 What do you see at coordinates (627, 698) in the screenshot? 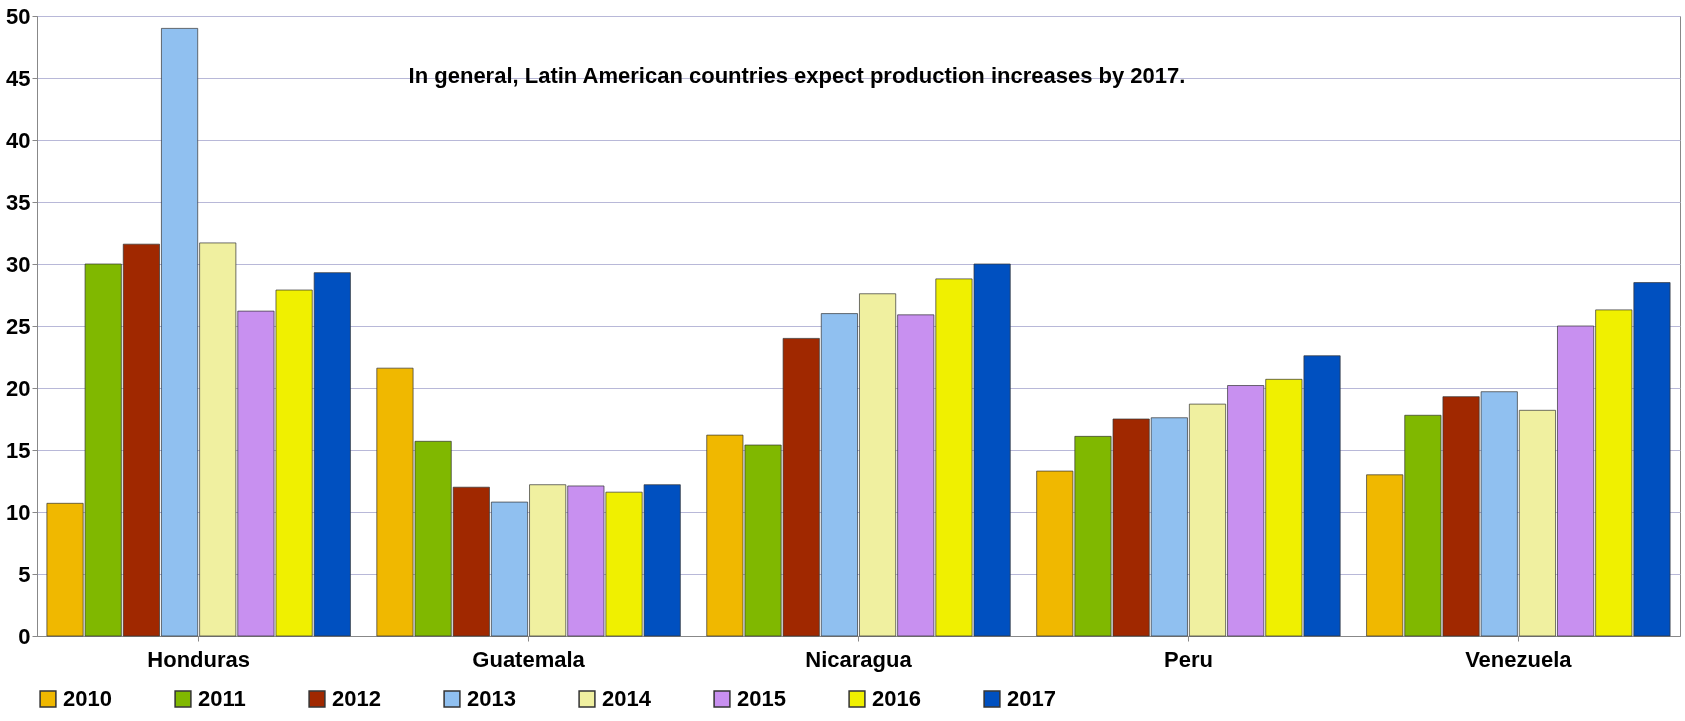
I see `legend-label: 2014` at bounding box center [627, 698].